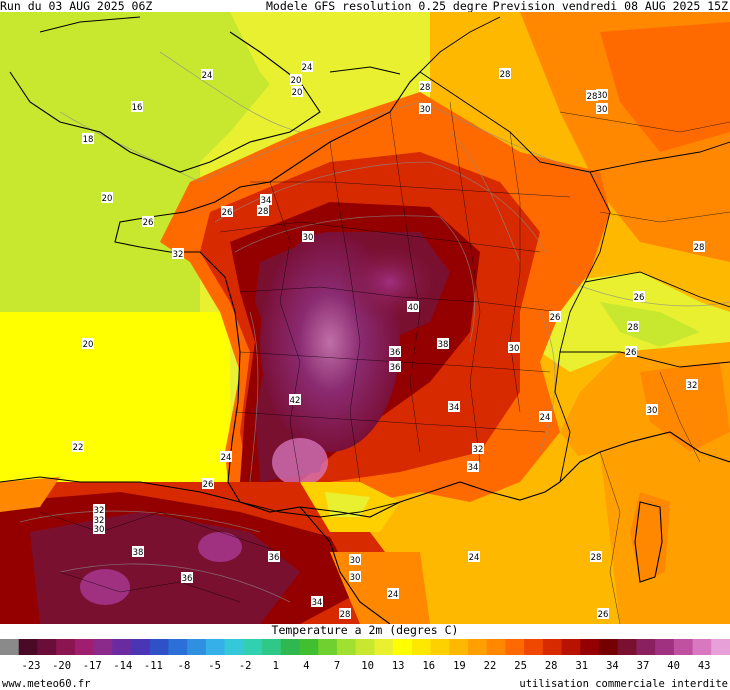 The height and width of the screenshot is (690, 730). I want to click on catalonia-zone, so click(380, 588).